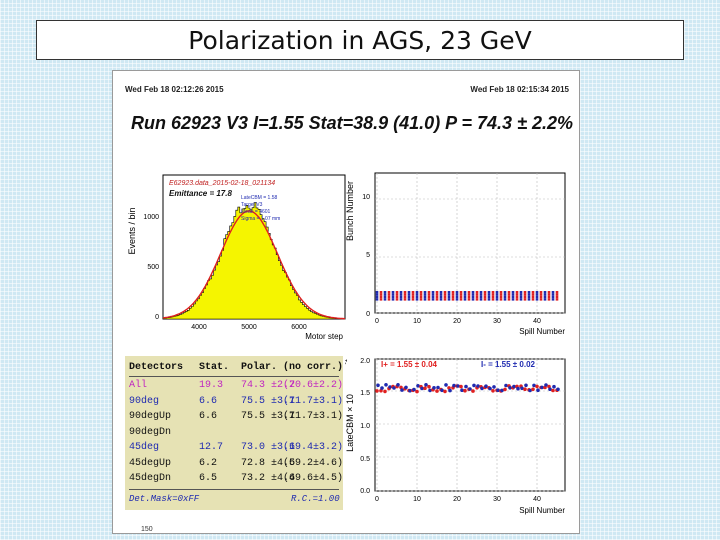 The height and width of the screenshot is (540, 720). Describe the element at coordinates (150, 416) in the screenshot. I see `stats-cell-det: 90degUp` at that location.